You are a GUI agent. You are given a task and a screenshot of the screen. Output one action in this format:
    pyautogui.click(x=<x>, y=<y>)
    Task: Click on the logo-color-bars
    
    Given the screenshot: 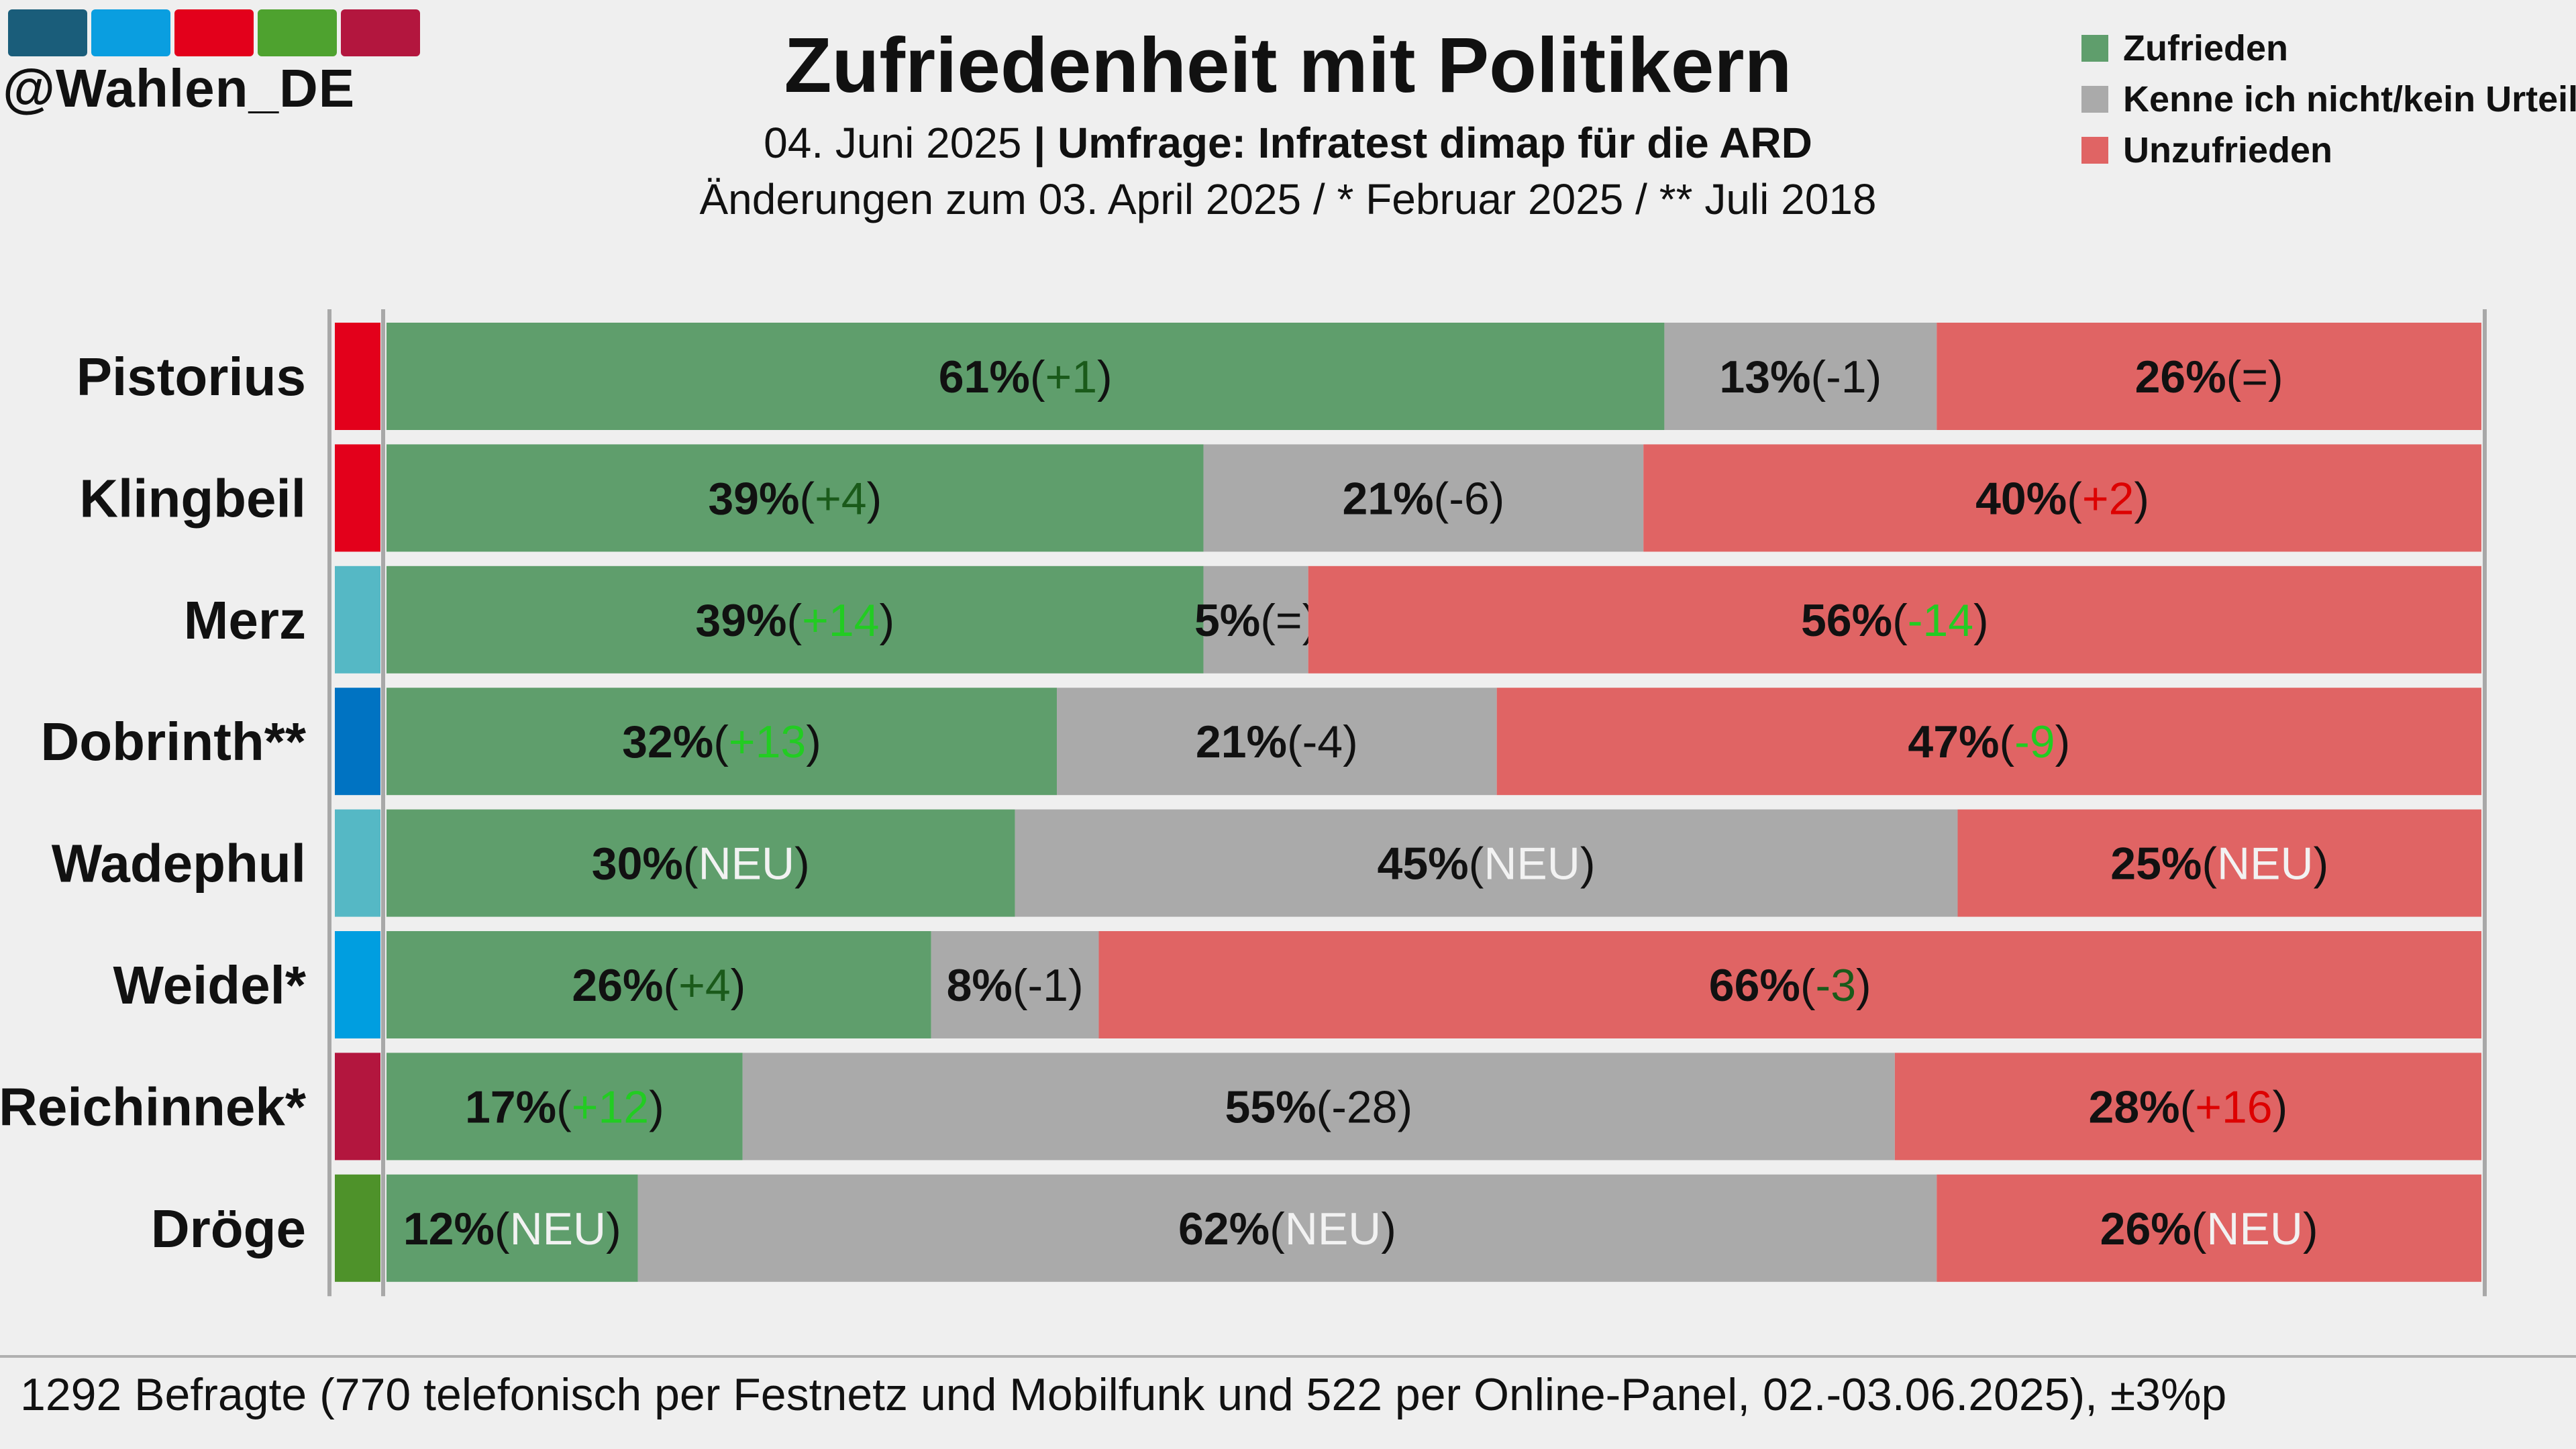 What is the action you would take?
    pyautogui.click(x=214, y=32)
    